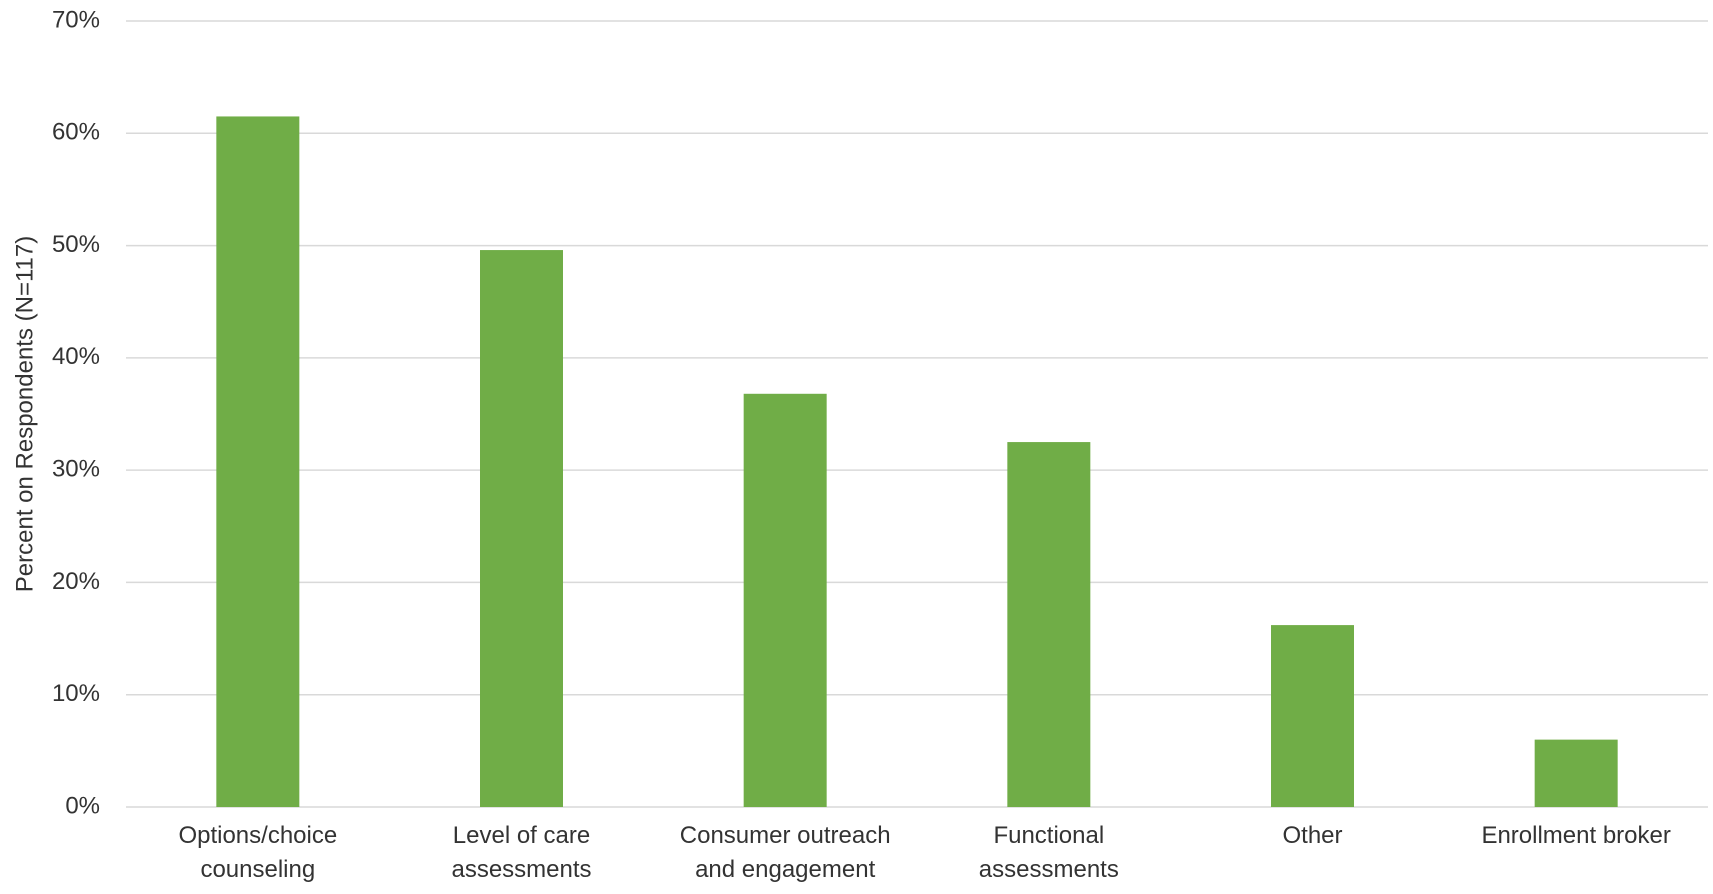 Image resolution: width=1713 pixels, height=894 pixels. Describe the element at coordinates (82, 805) in the screenshot. I see `y-tick-label: 0%` at that location.